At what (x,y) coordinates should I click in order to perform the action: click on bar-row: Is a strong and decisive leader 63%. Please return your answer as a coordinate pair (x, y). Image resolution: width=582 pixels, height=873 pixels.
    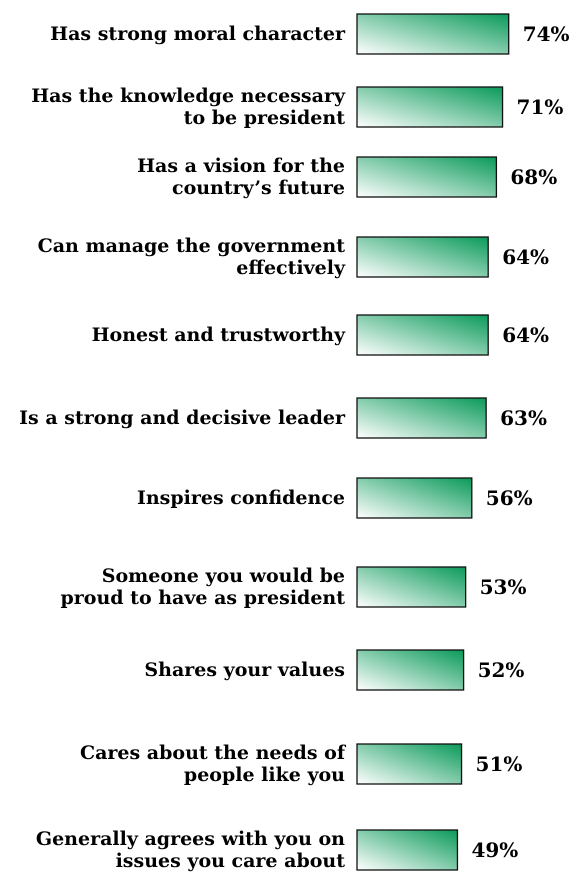
    Looking at the image, I should click on (283, 418).